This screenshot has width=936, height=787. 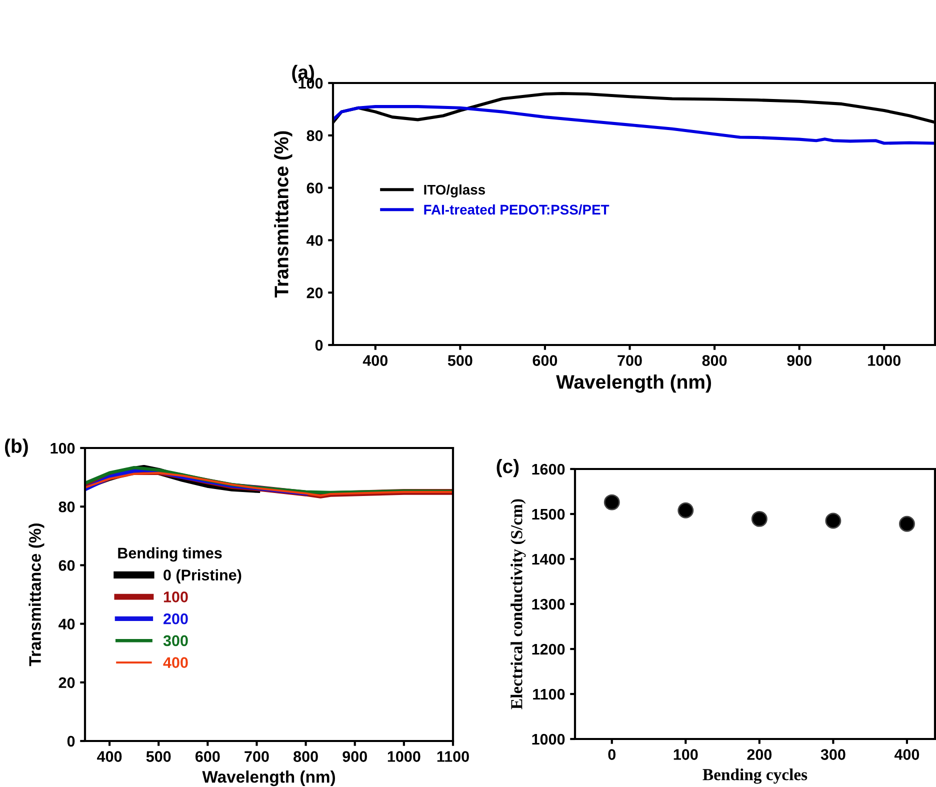 I want to click on legend-label: 300, so click(x=175, y=640).